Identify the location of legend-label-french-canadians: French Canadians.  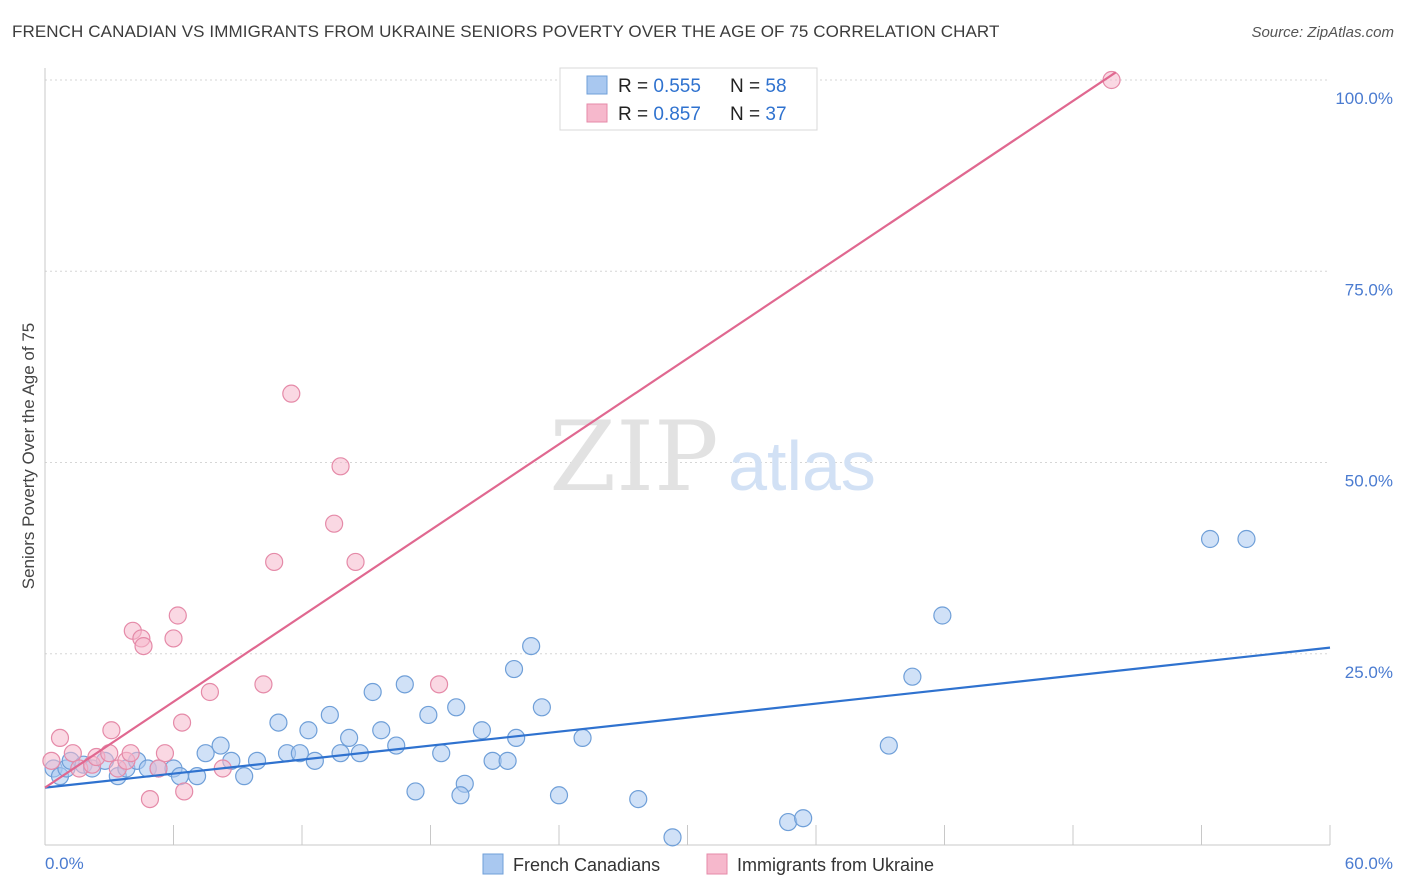
(586, 865).